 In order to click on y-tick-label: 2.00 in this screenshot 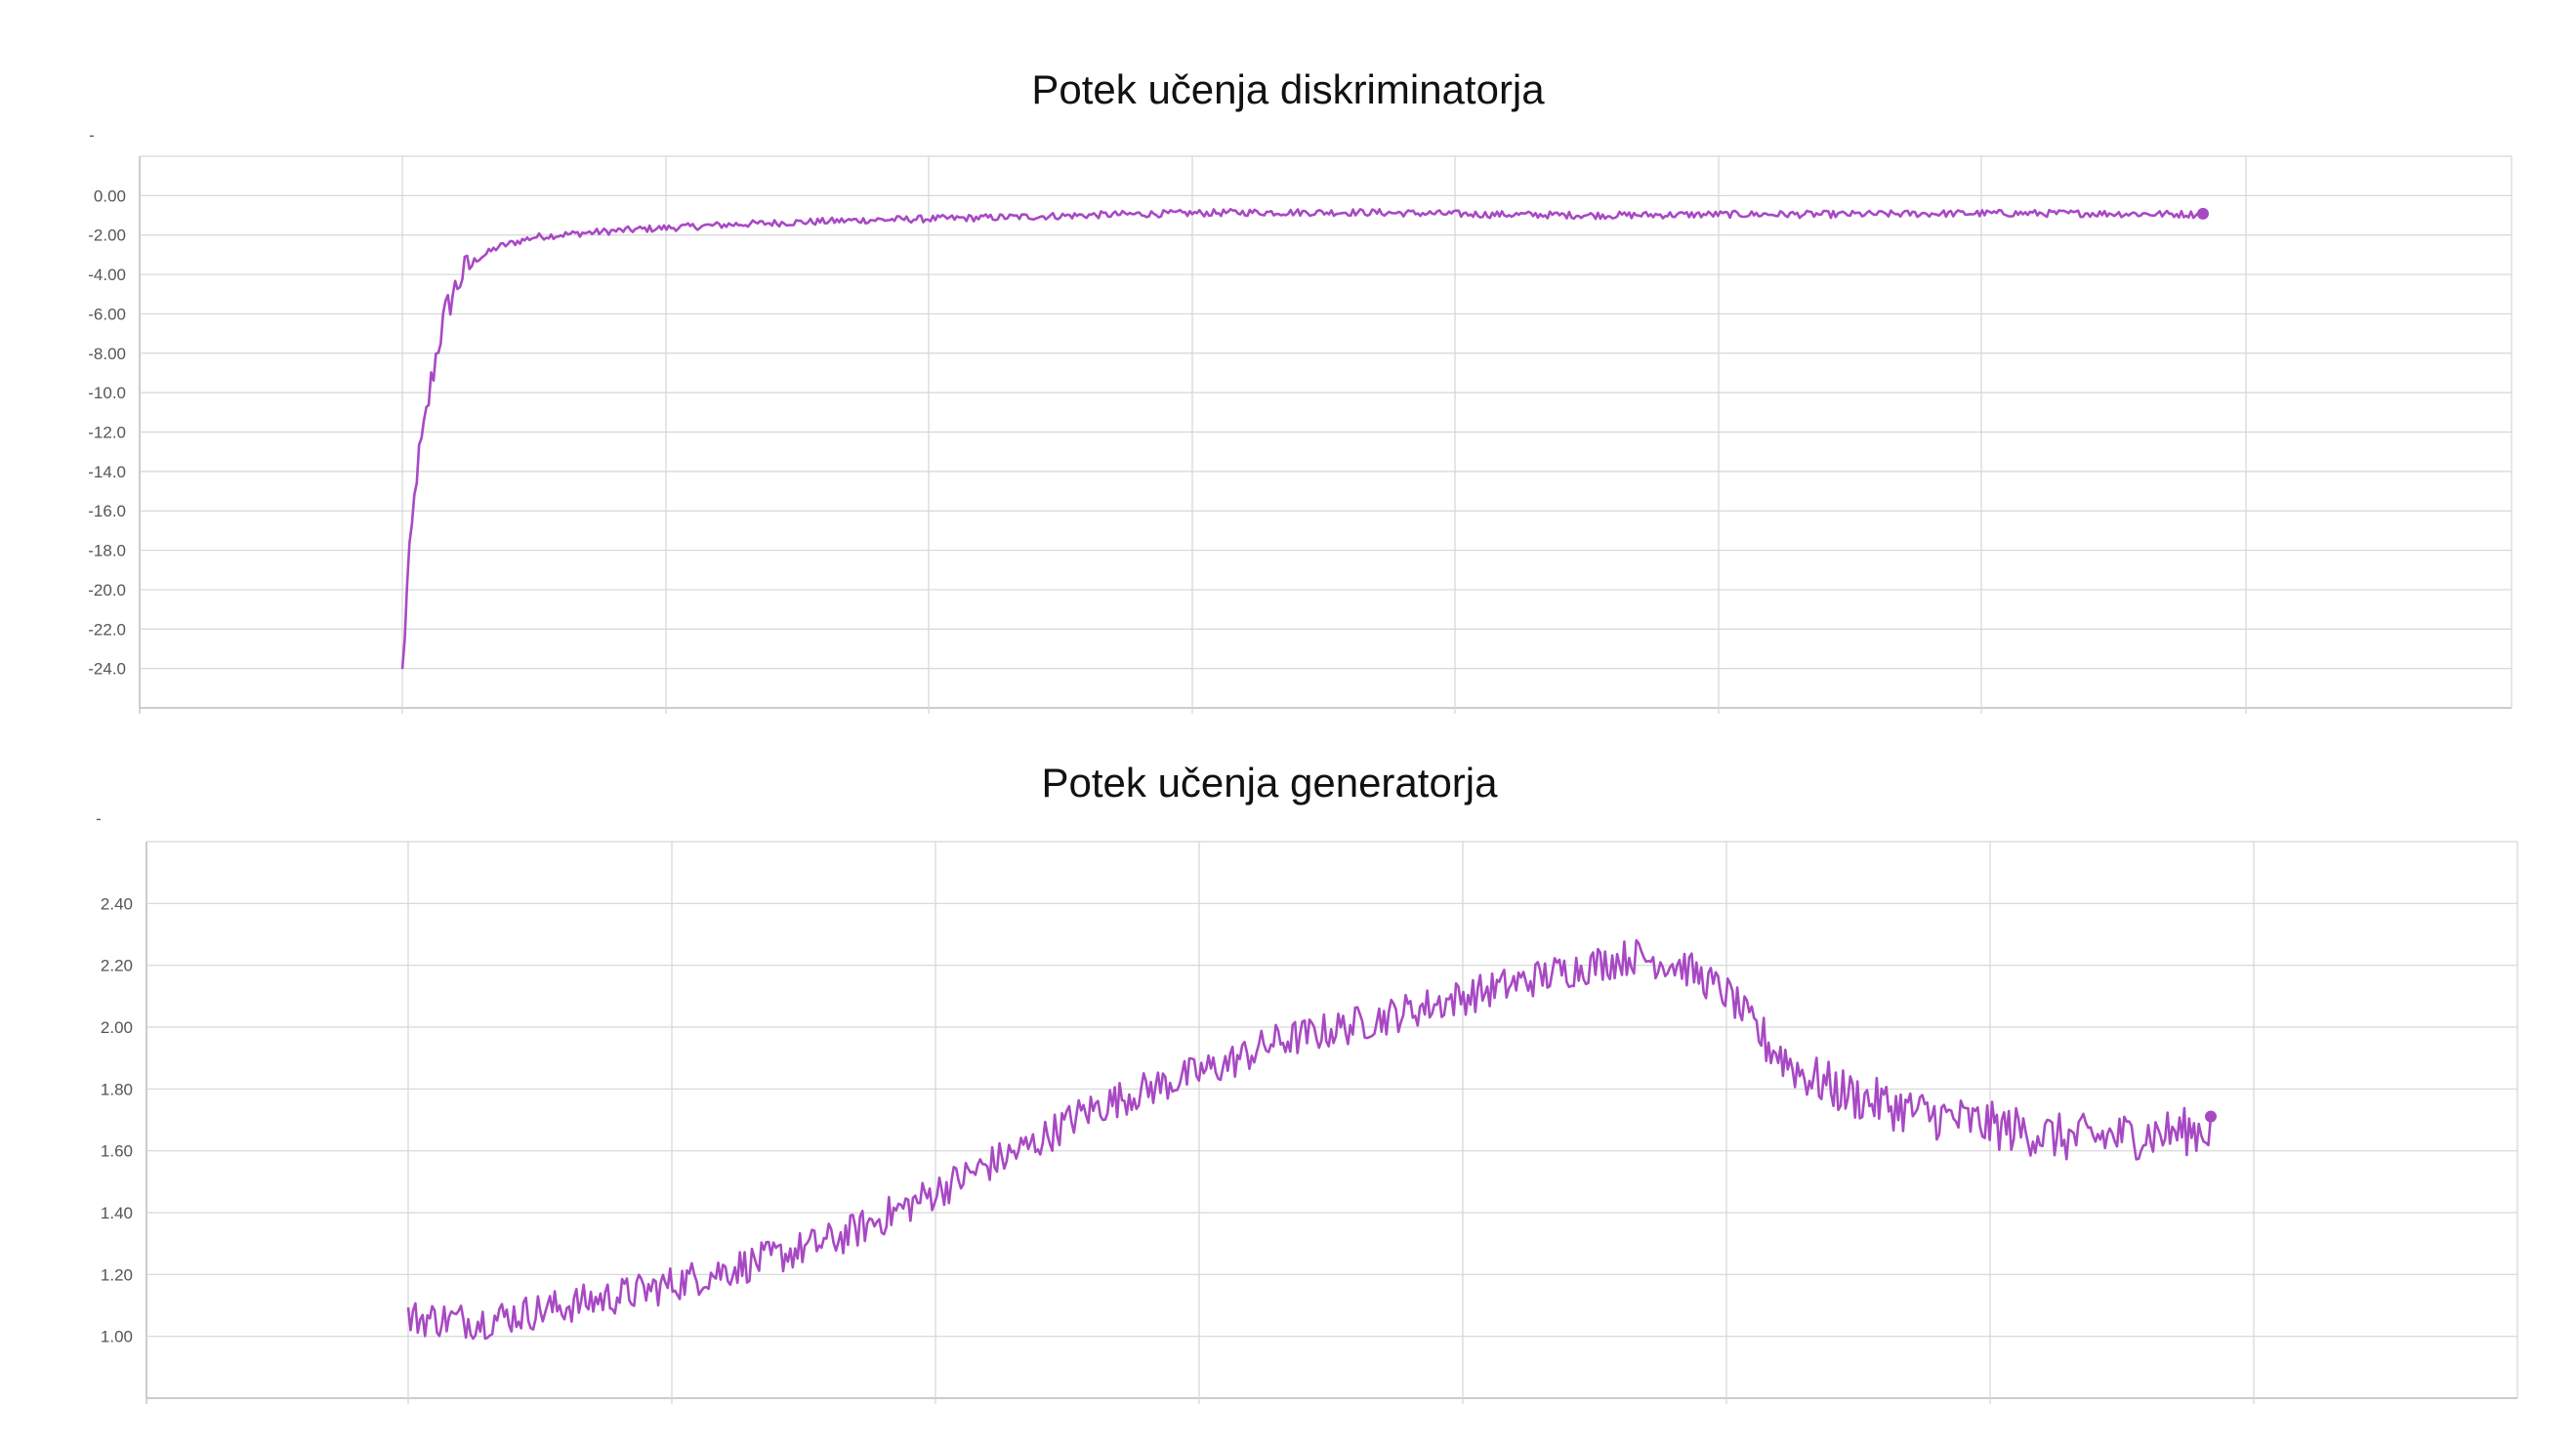, I will do `click(117, 1028)`.